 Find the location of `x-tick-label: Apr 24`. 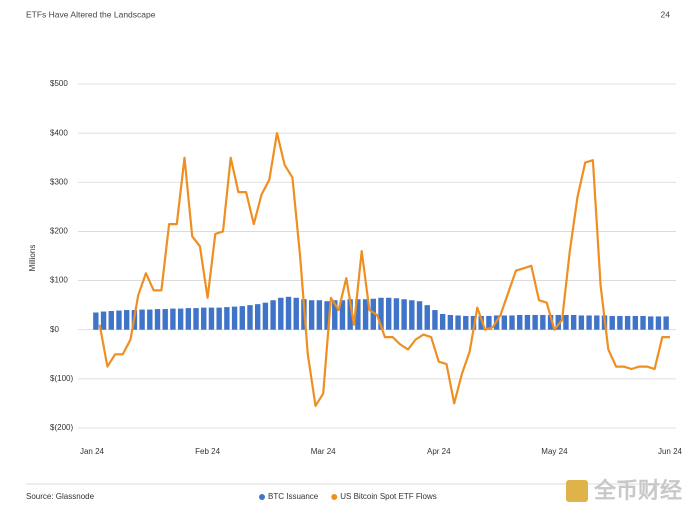

x-tick-label: Apr 24 is located at coordinates (439, 451).